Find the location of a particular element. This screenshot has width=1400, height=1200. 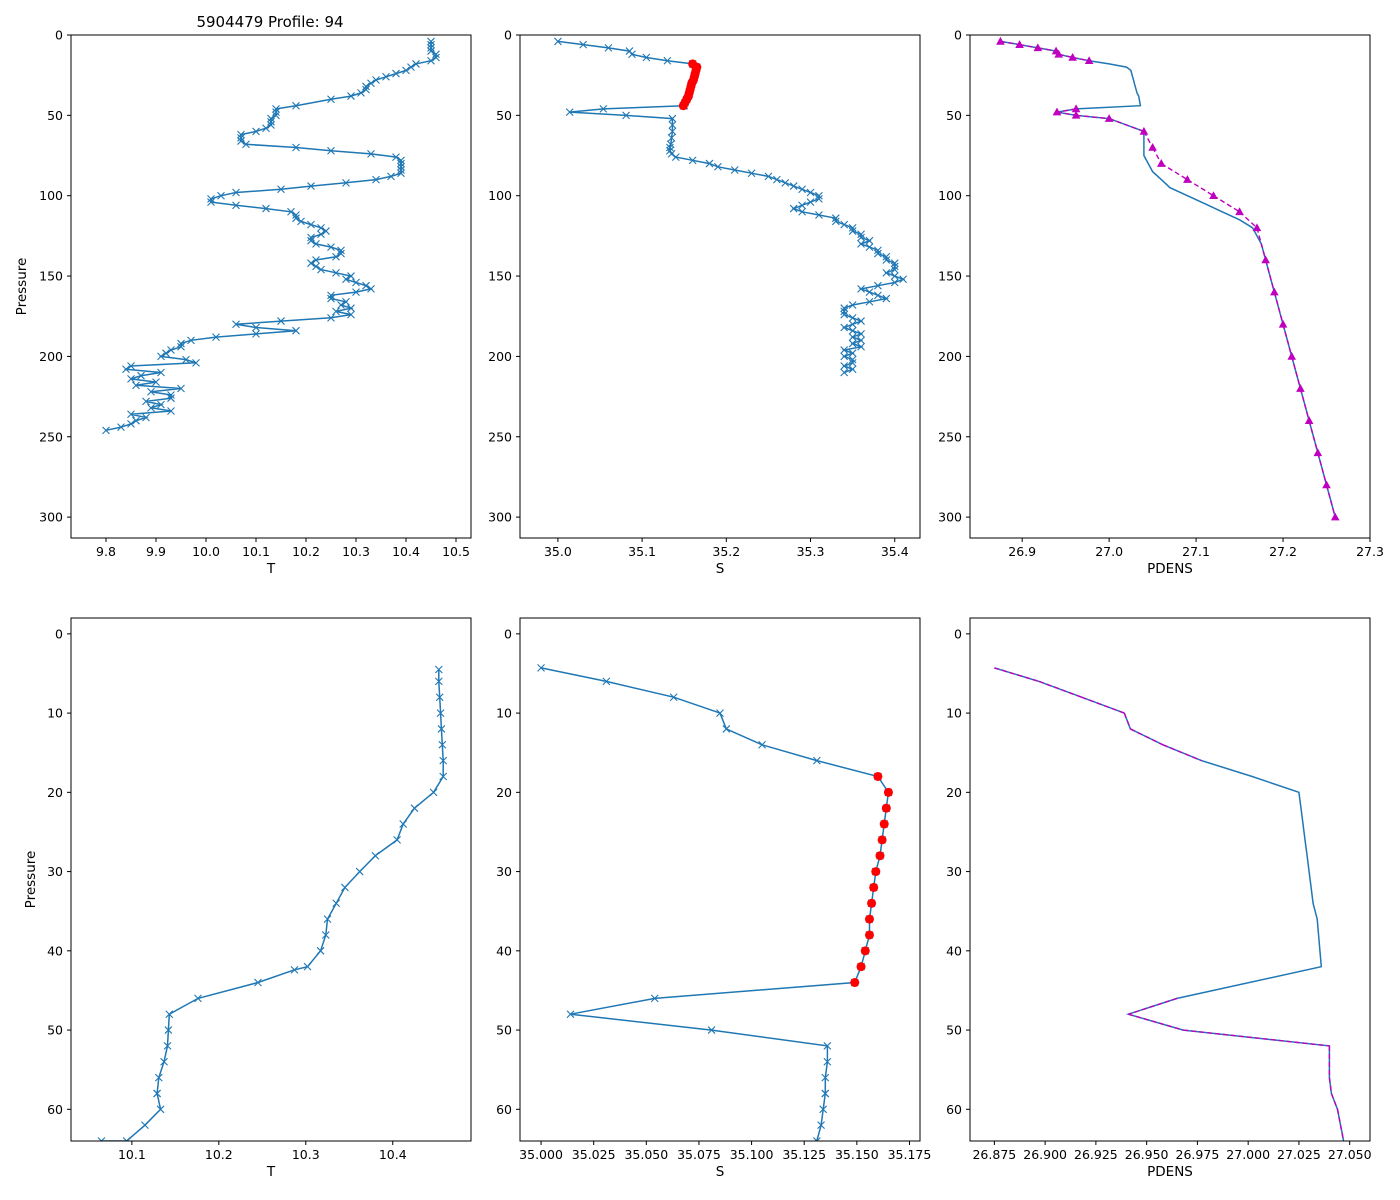

y-tick-label: 60 is located at coordinates (954, 1109).